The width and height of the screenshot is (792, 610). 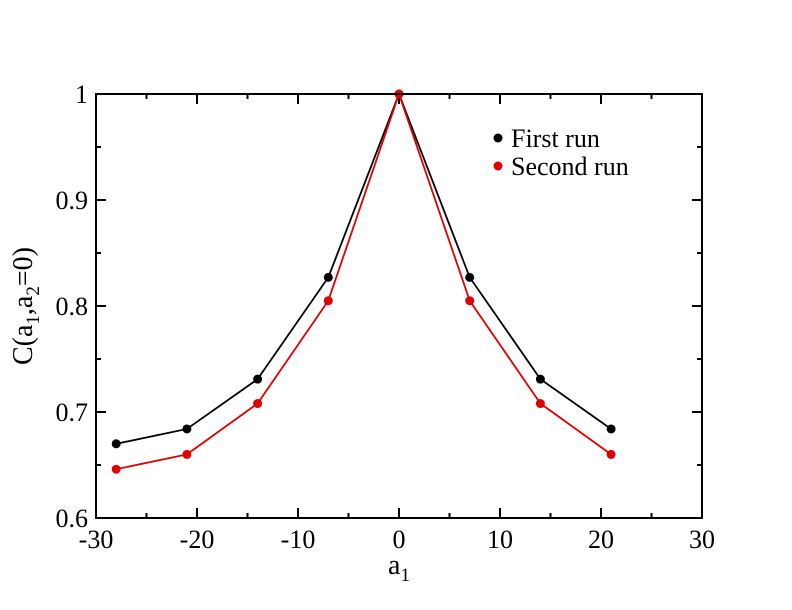 I want to click on y-axis-label: C(a1,a2=0), so click(x=26, y=306).